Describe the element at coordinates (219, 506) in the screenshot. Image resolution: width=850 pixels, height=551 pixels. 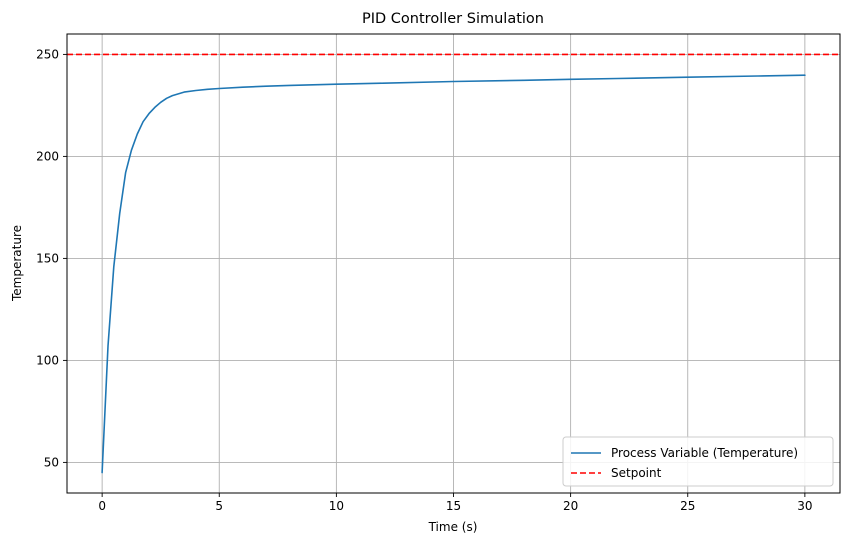
I see `x-tick-label: 5` at that location.